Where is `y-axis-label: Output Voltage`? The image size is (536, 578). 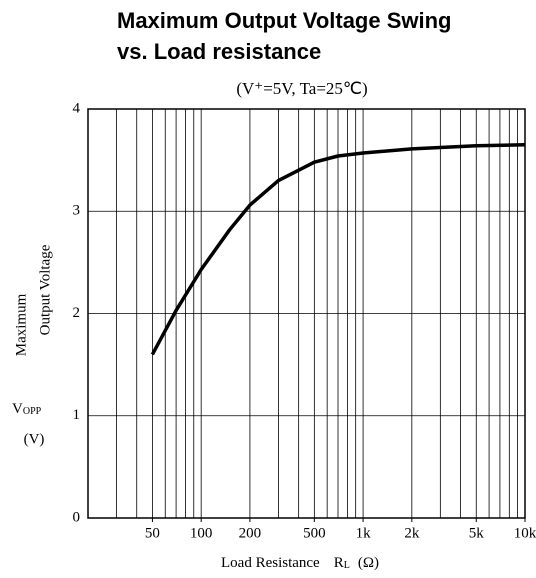 y-axis-label: Output Voltage is located at coordinates (45, 289).